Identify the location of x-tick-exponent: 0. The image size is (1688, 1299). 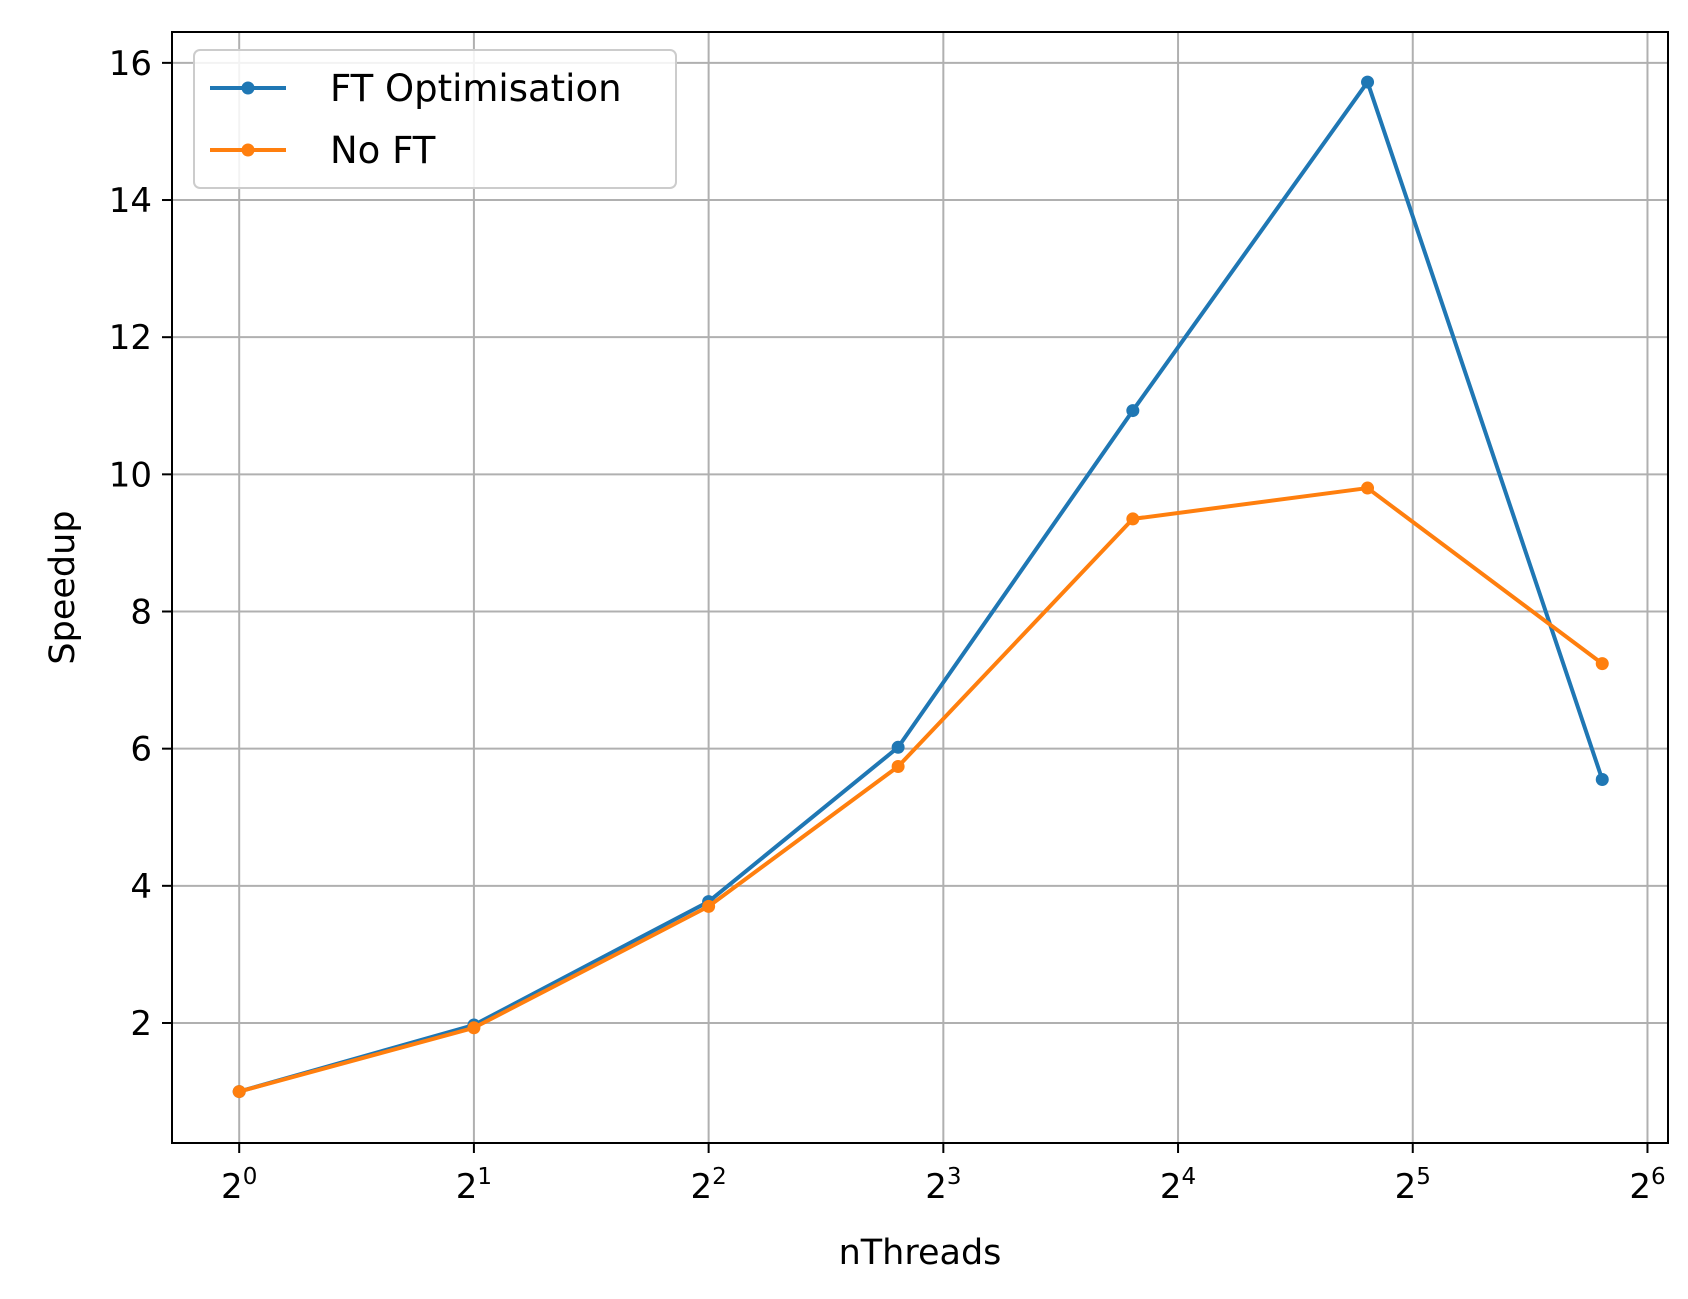
(250, 1177).